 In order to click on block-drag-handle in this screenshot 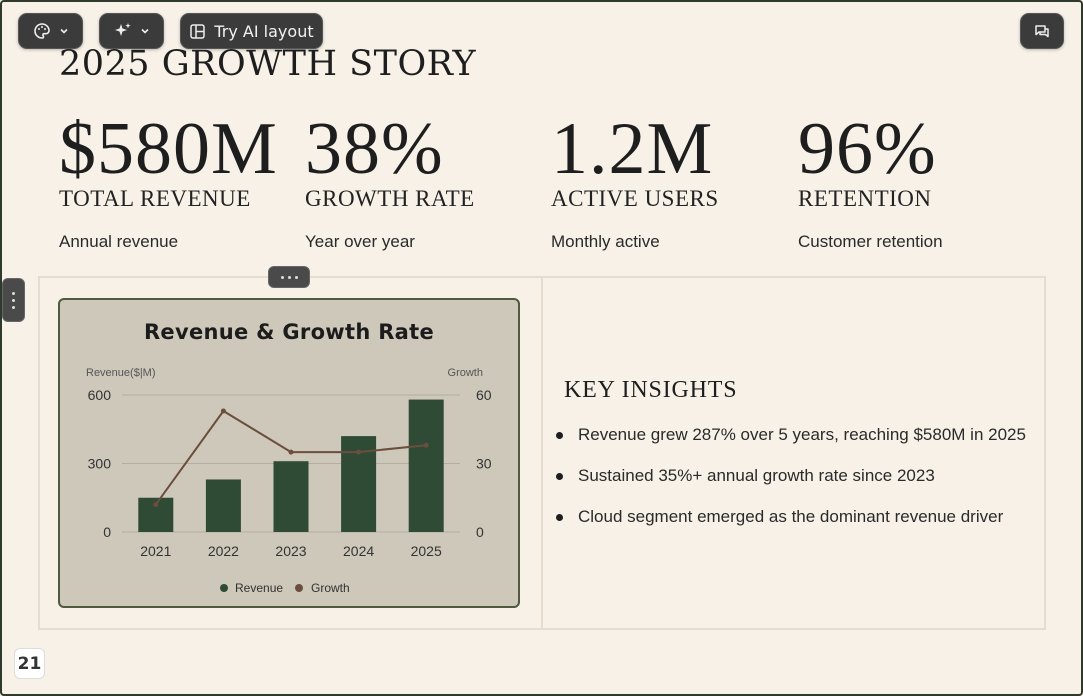, I will do `click(13, 300)`.